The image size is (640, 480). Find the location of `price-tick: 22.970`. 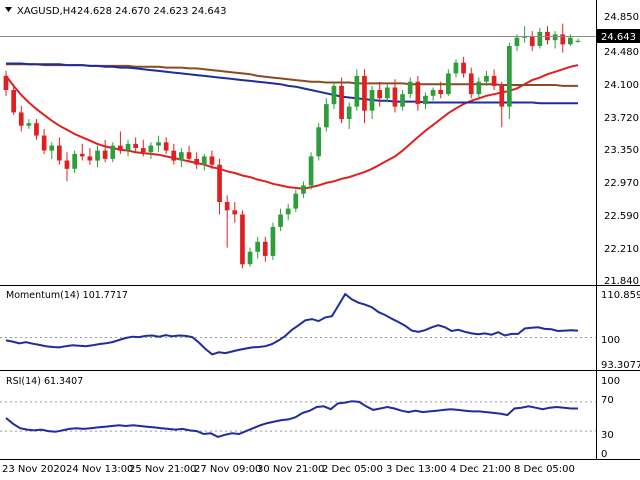

price-tick: 22.970 is located at coordinates (621, 183).